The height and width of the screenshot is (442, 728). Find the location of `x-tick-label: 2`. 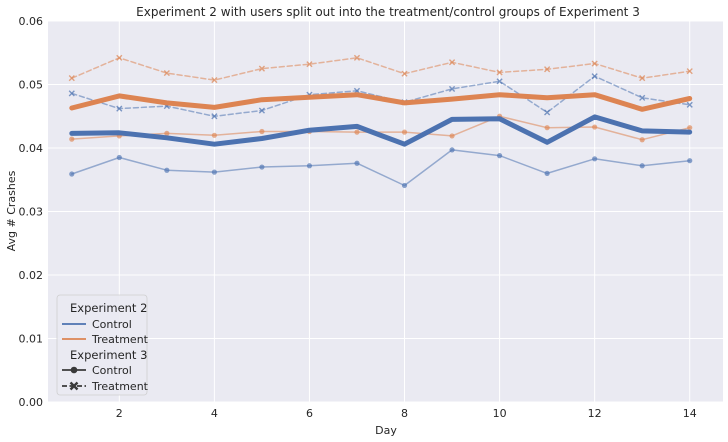

x-tick-label: 2 is located at coordinates (119, 413).